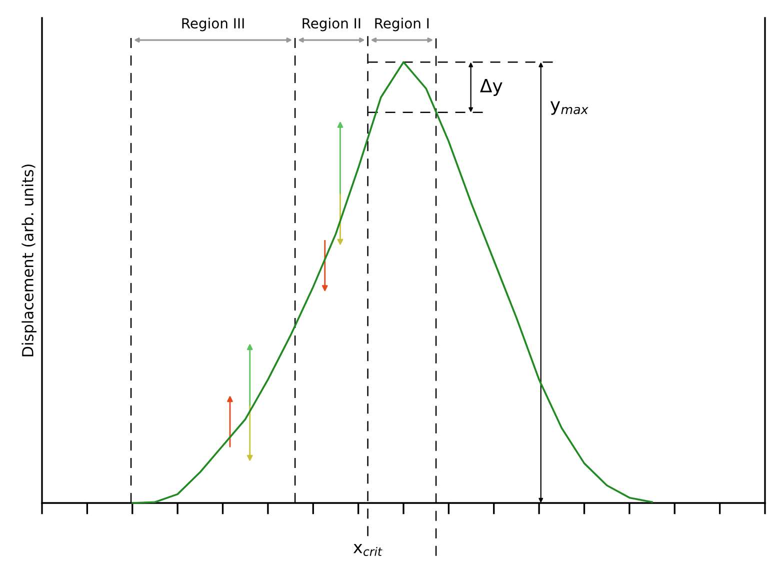  Describe the element at coordinates (331, 25) in the screenshot. I see `text: Region II` at that location.